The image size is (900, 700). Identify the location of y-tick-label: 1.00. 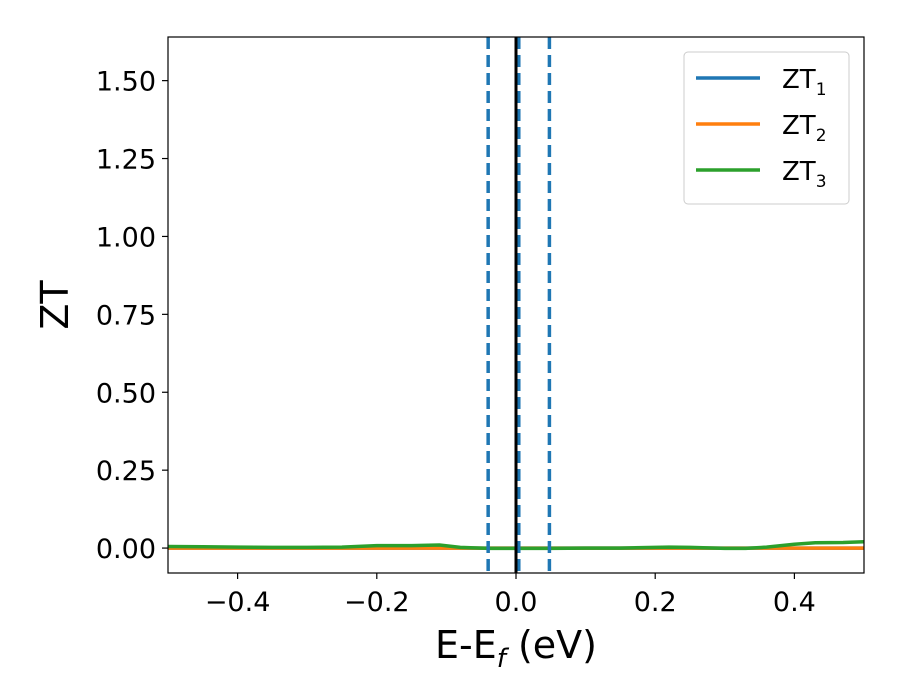
(126, 237).